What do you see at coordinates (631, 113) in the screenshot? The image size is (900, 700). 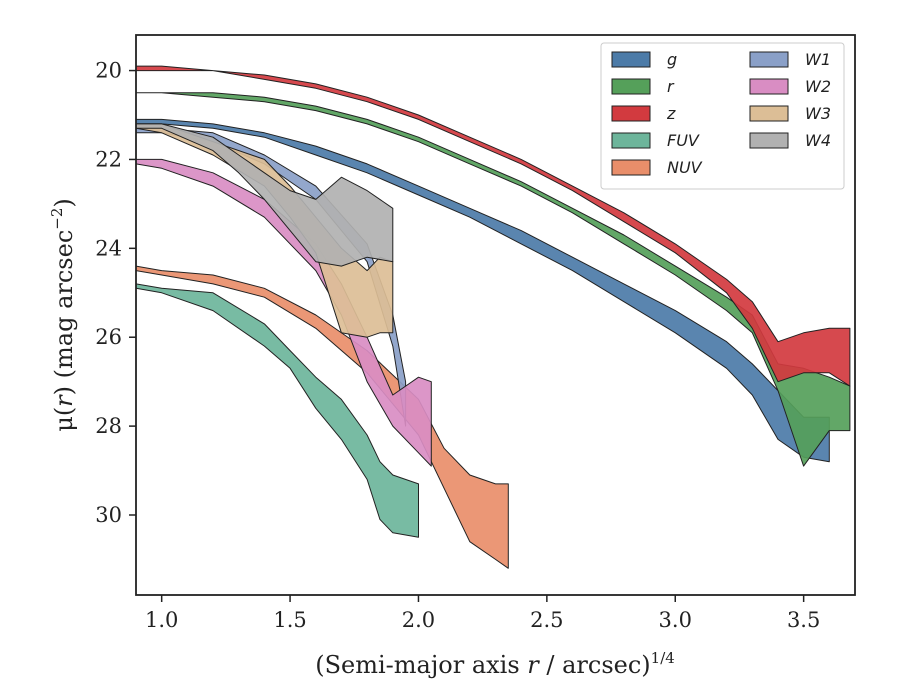 I see `legend-swatch-z` at bounding box center [631, 113].